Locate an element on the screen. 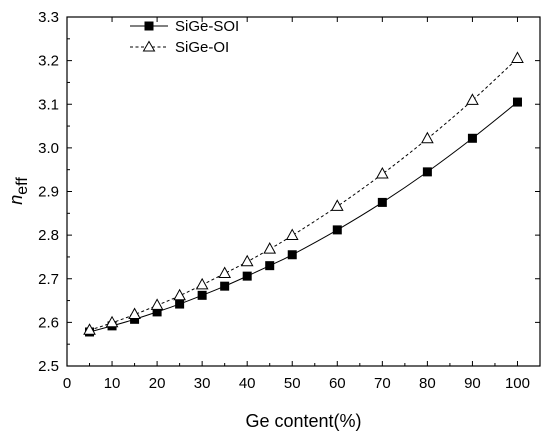 The height and width of the screenshot is (437, 550). legend-marker-sige-soi is located at coordinates (149, 26).